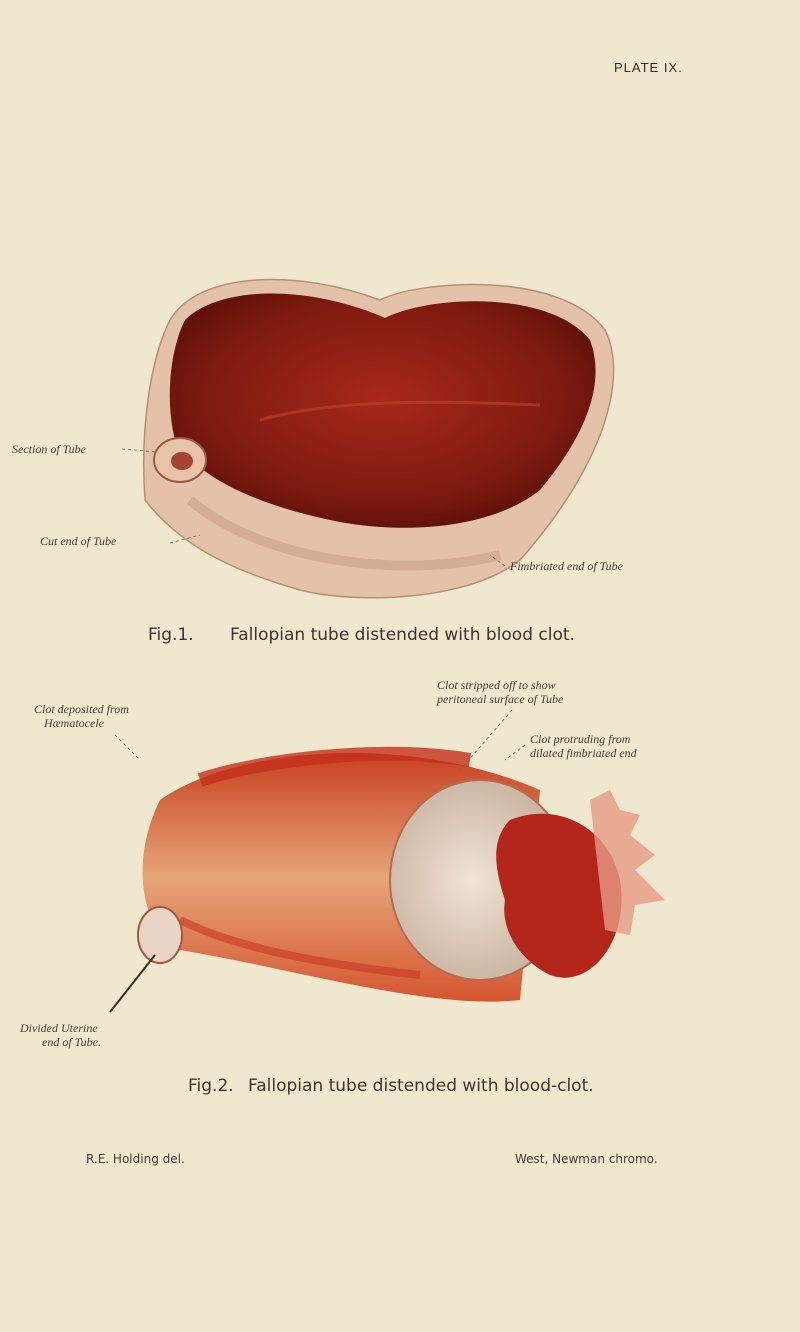 This screenshot has width=800, height=1332. Describe the element at coordinates (135, 1159) in the screenshot. I see `credit-artist: R.E. Holding del.` at that location.